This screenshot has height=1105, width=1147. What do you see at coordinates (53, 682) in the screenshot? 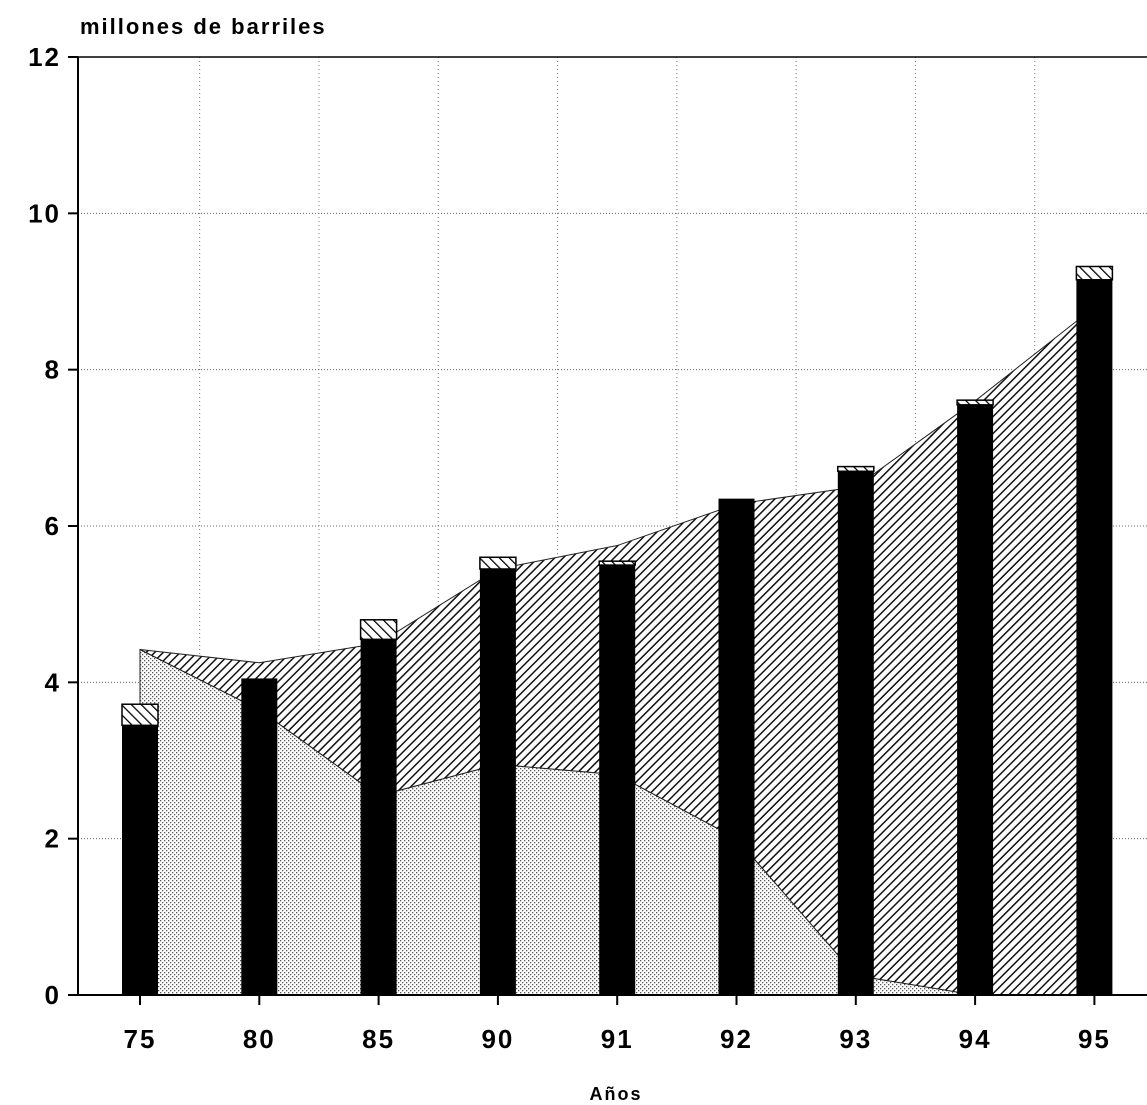
I see `y-tick-label: 4` at bounding box center [53, 682].